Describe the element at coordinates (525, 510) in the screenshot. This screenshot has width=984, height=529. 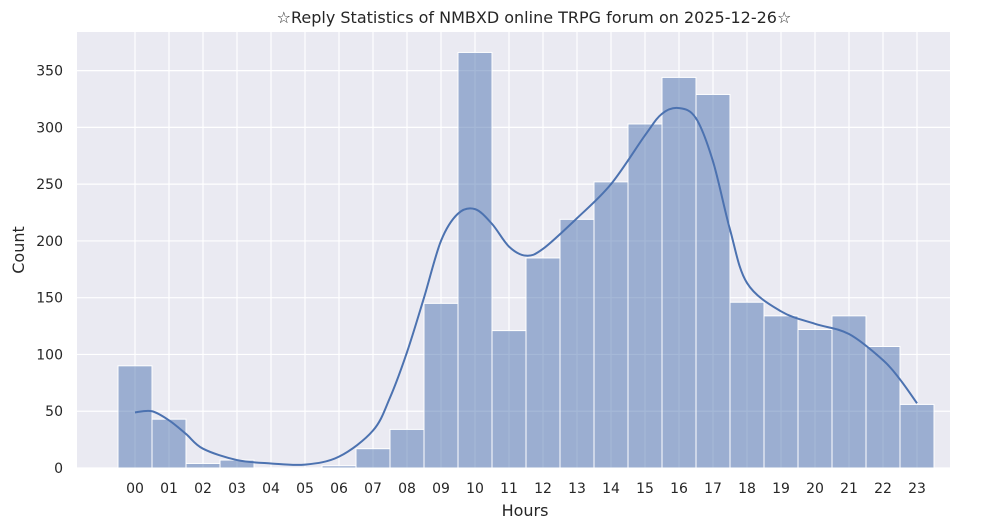
I see `x-axis-label: Hours` at that location.